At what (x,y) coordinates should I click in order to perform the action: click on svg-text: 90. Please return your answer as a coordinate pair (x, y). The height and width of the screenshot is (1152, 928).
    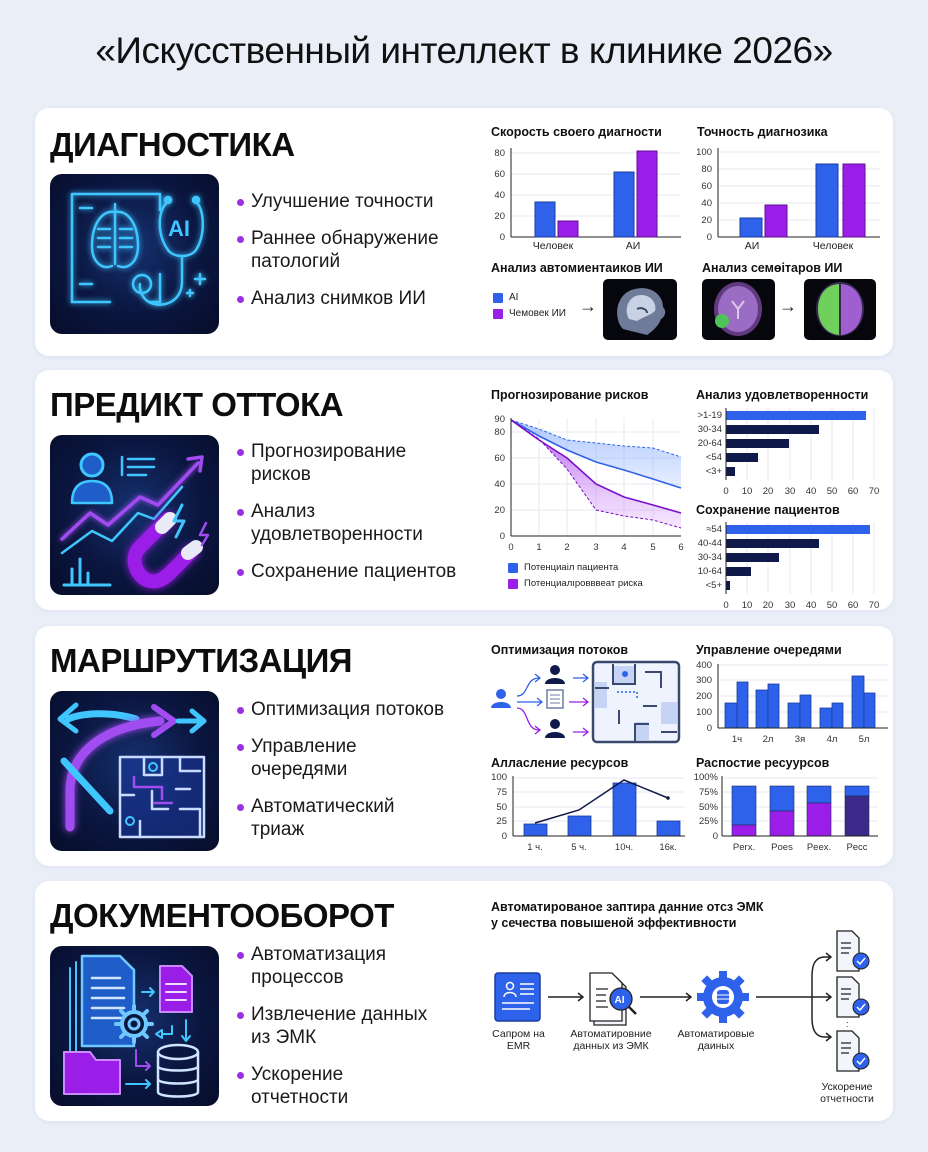
    Looking at the image, I should click on (499, 419).